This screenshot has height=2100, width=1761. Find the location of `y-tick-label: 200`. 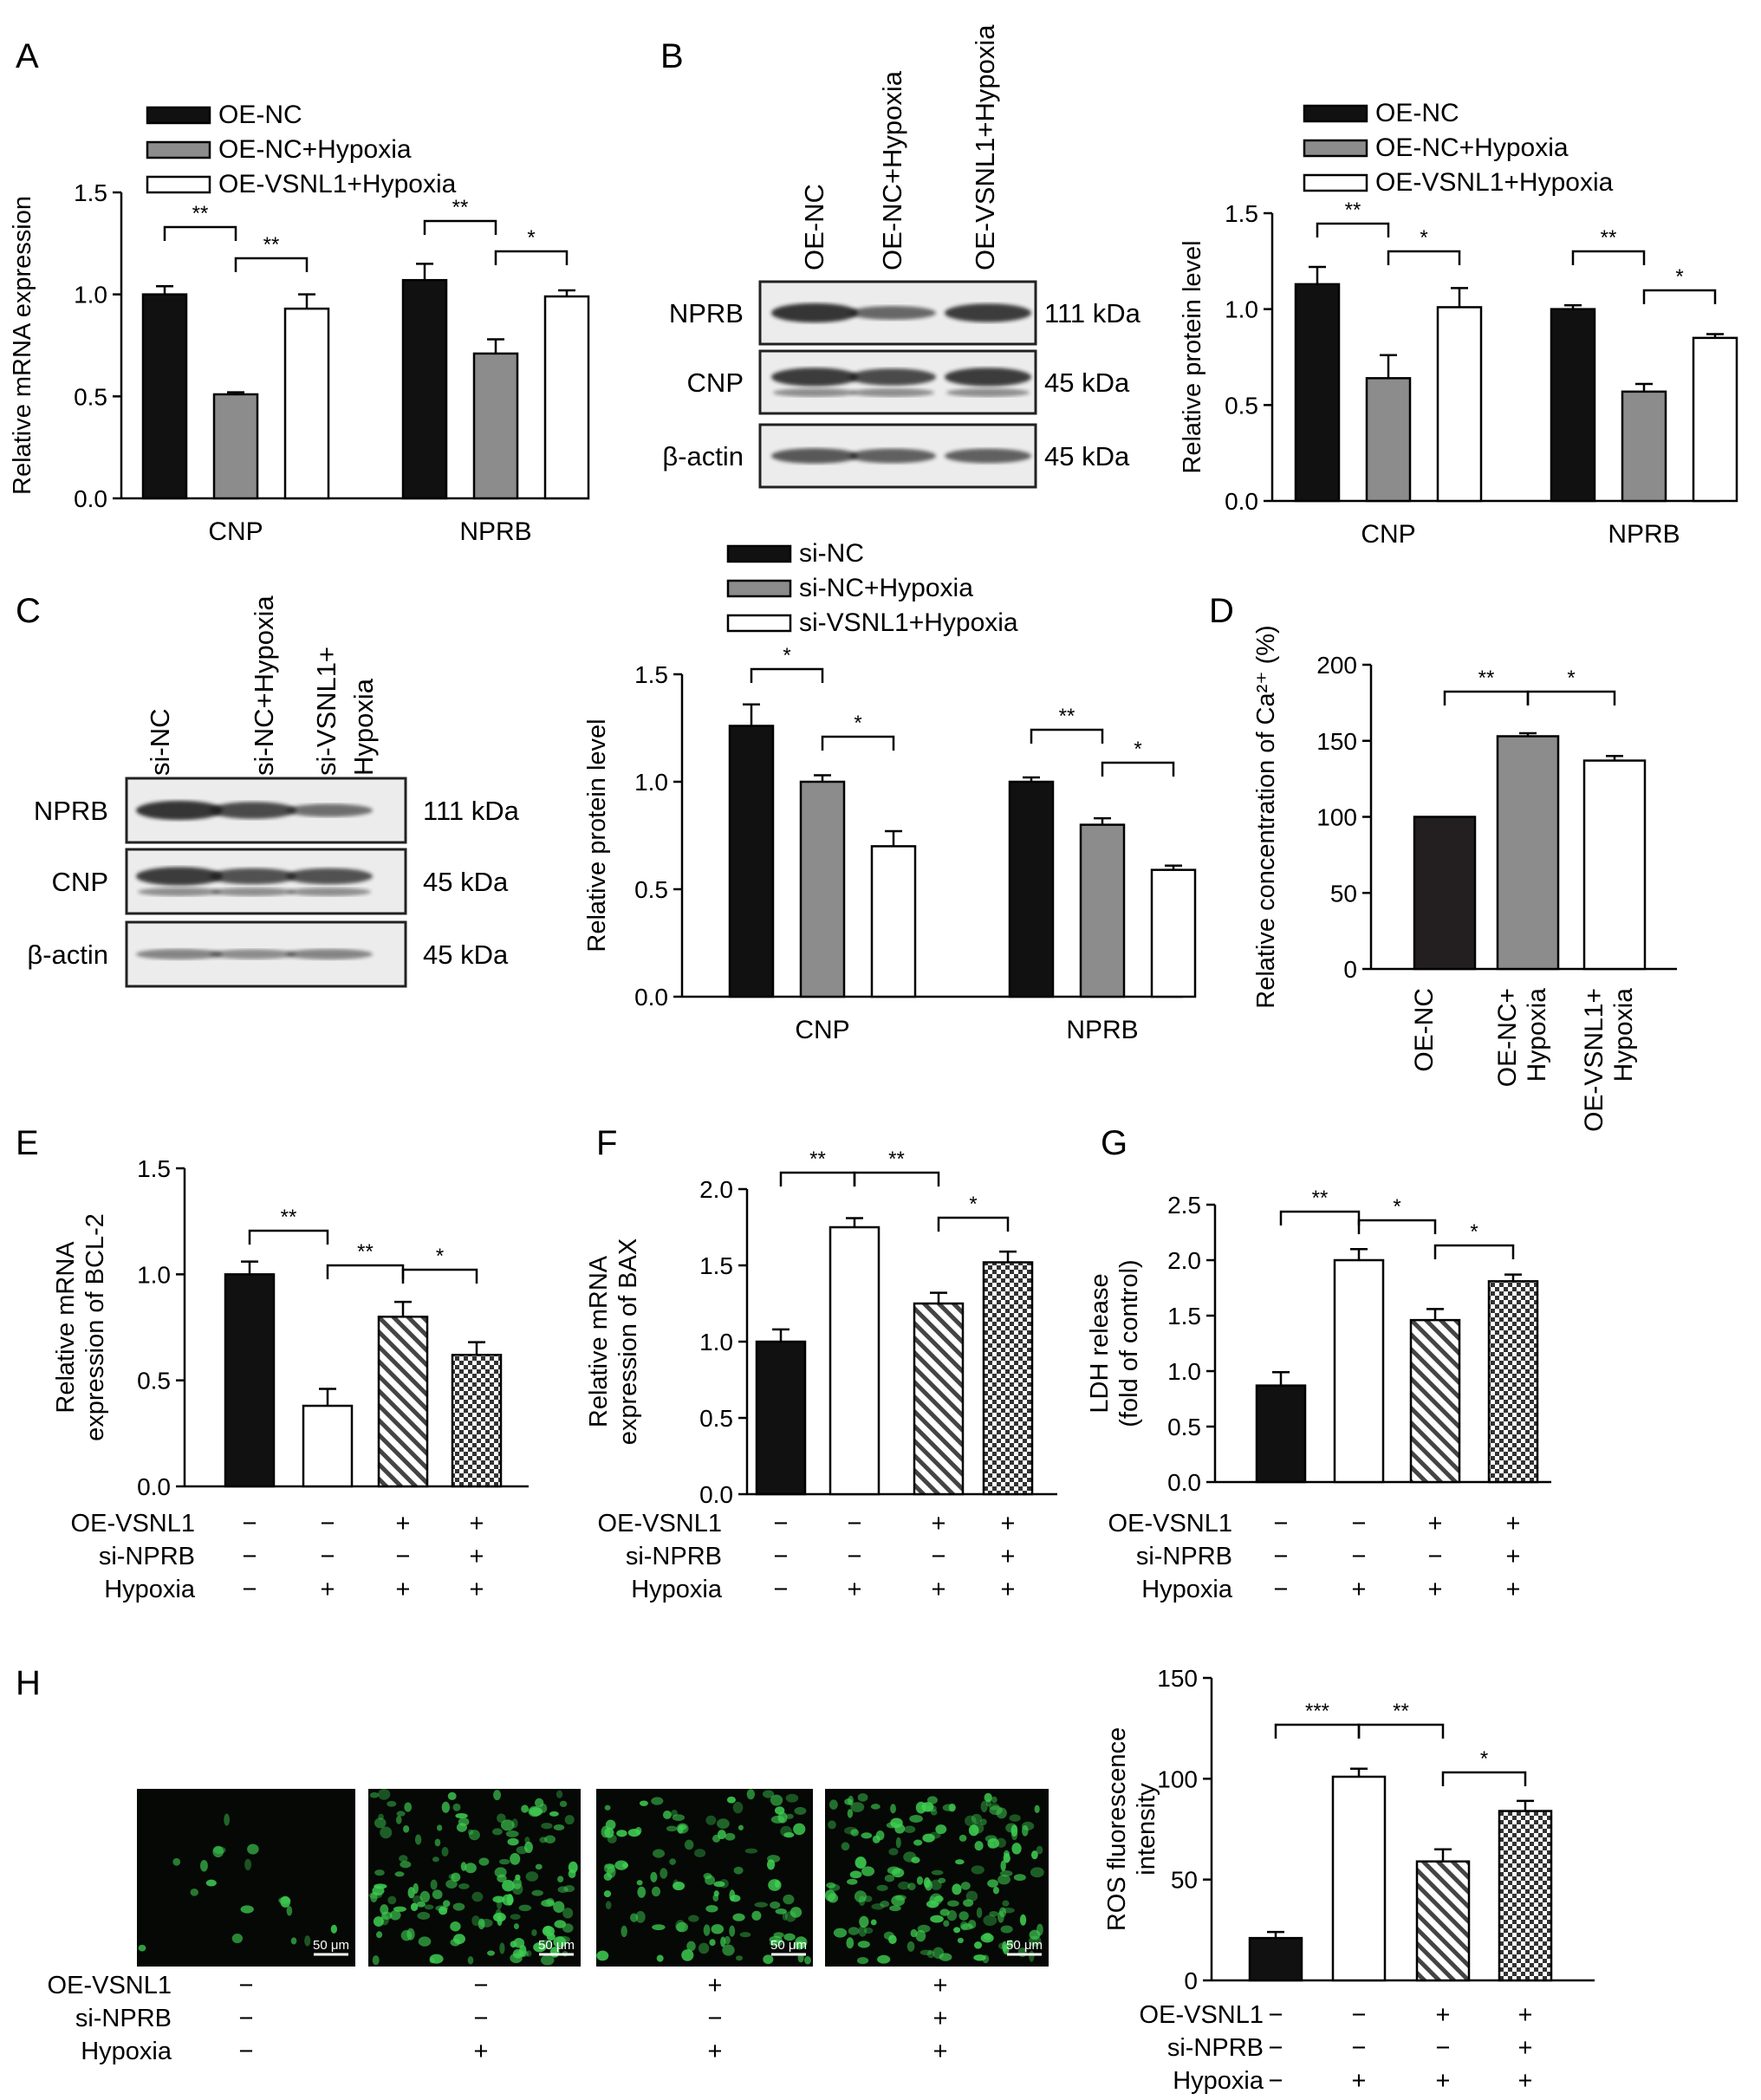

y-tick-label: 200 is located at coordinates (1336, 665).